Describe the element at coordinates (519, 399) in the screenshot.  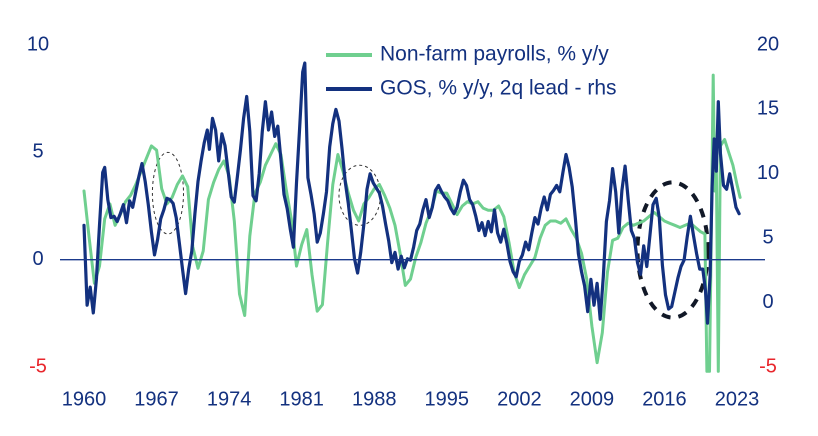
I see `x-tick-label: 2002` at that location.